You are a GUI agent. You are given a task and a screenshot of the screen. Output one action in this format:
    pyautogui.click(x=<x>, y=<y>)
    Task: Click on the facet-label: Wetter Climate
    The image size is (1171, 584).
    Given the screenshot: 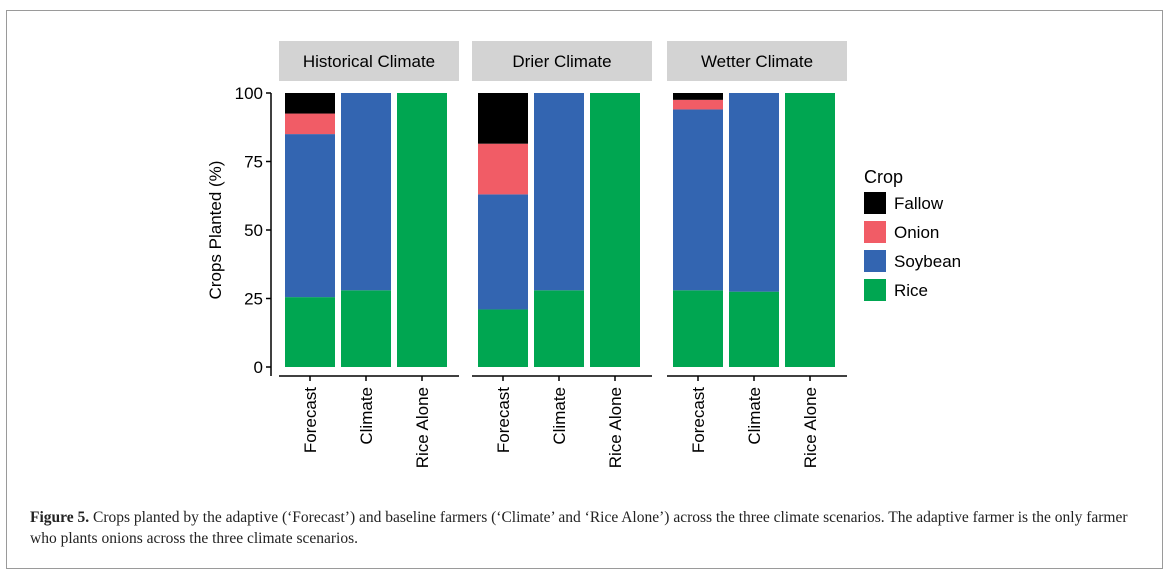 What is the action you would take?
    pyautogui.click(x=757, y=61)
    